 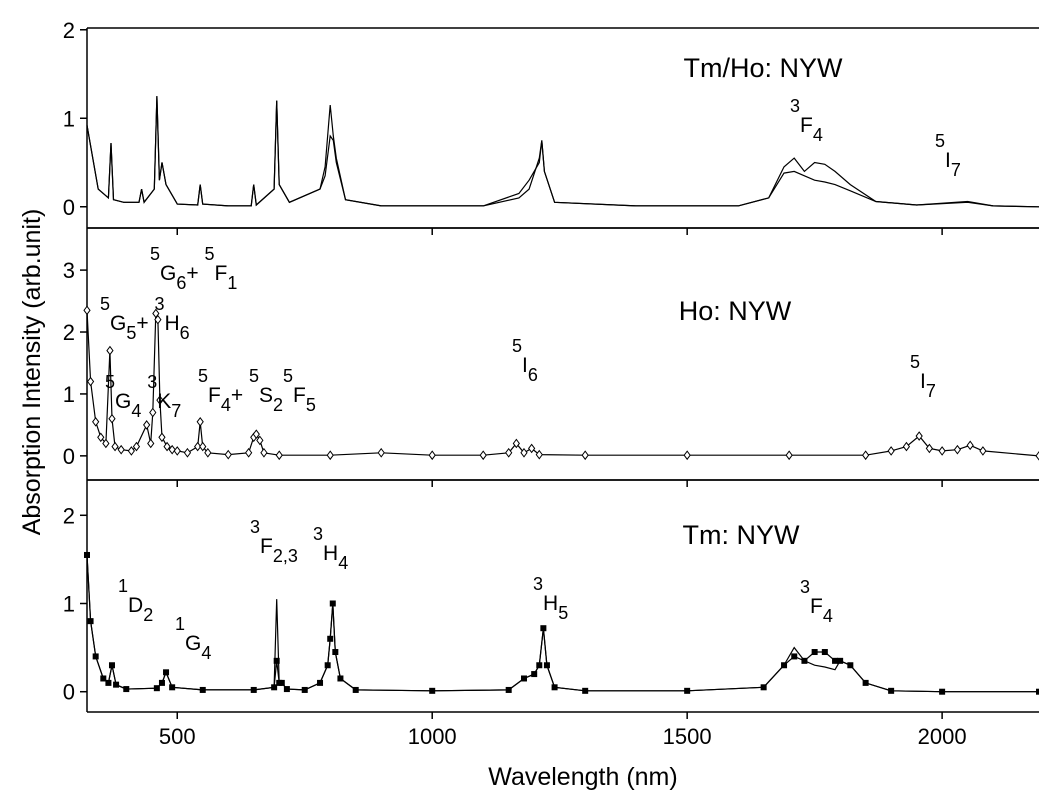 What do you see at coordinates (582, 777) in the screenshot?
I see `x-axis-label: Wavelength (nm)` at bounding box center [582, 777].